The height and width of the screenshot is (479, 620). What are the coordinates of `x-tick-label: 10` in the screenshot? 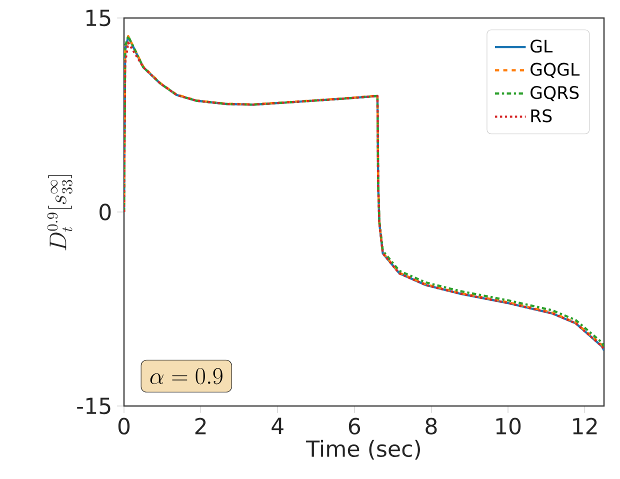 It's located at (508, 426).